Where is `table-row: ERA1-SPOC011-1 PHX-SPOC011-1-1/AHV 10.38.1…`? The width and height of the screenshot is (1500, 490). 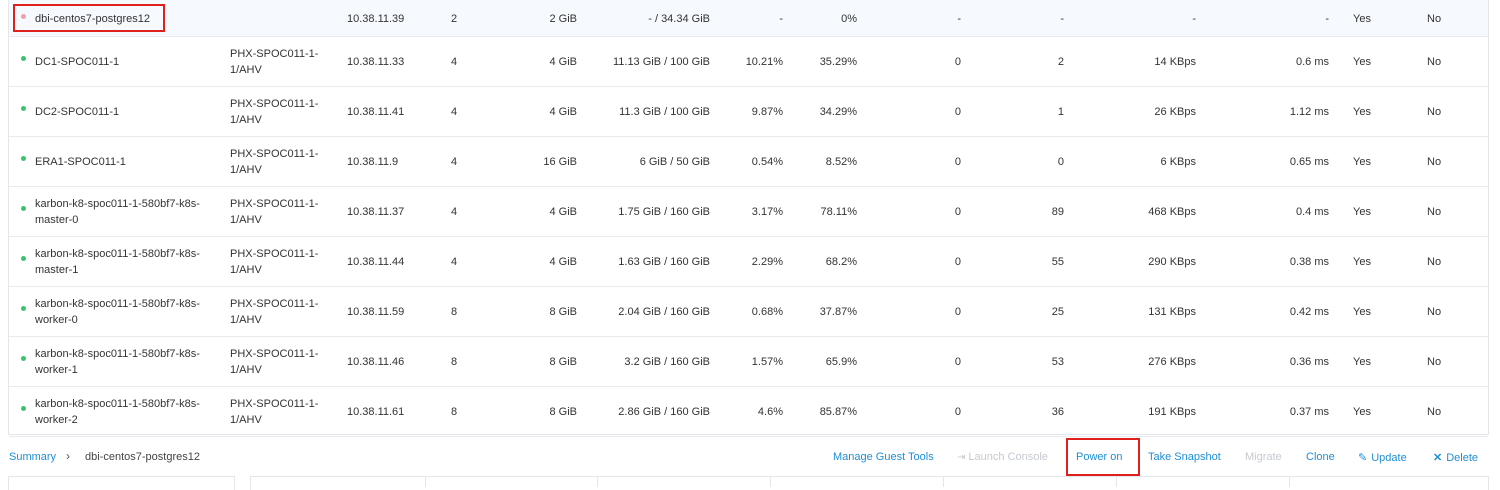 table-row: ERA1-SPOC011-1 PHX-SPOC011-1-1/AHV 10.38.1… is located at coordinates (748, 162).